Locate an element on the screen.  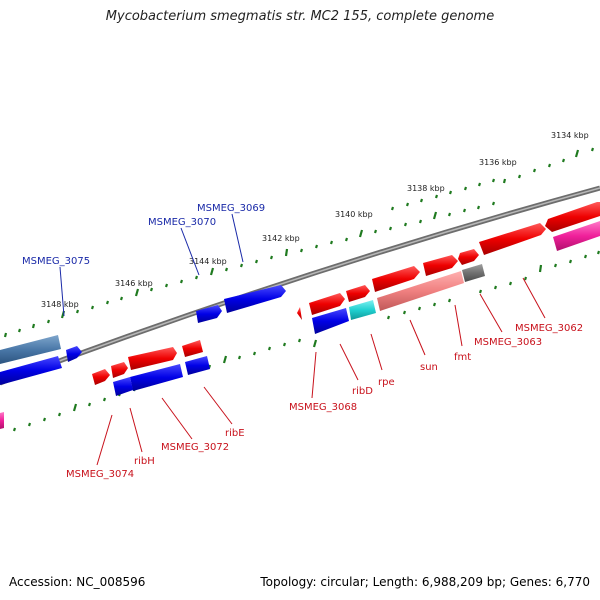
gene-ribh-fwd is located at coordinates (119, 370).